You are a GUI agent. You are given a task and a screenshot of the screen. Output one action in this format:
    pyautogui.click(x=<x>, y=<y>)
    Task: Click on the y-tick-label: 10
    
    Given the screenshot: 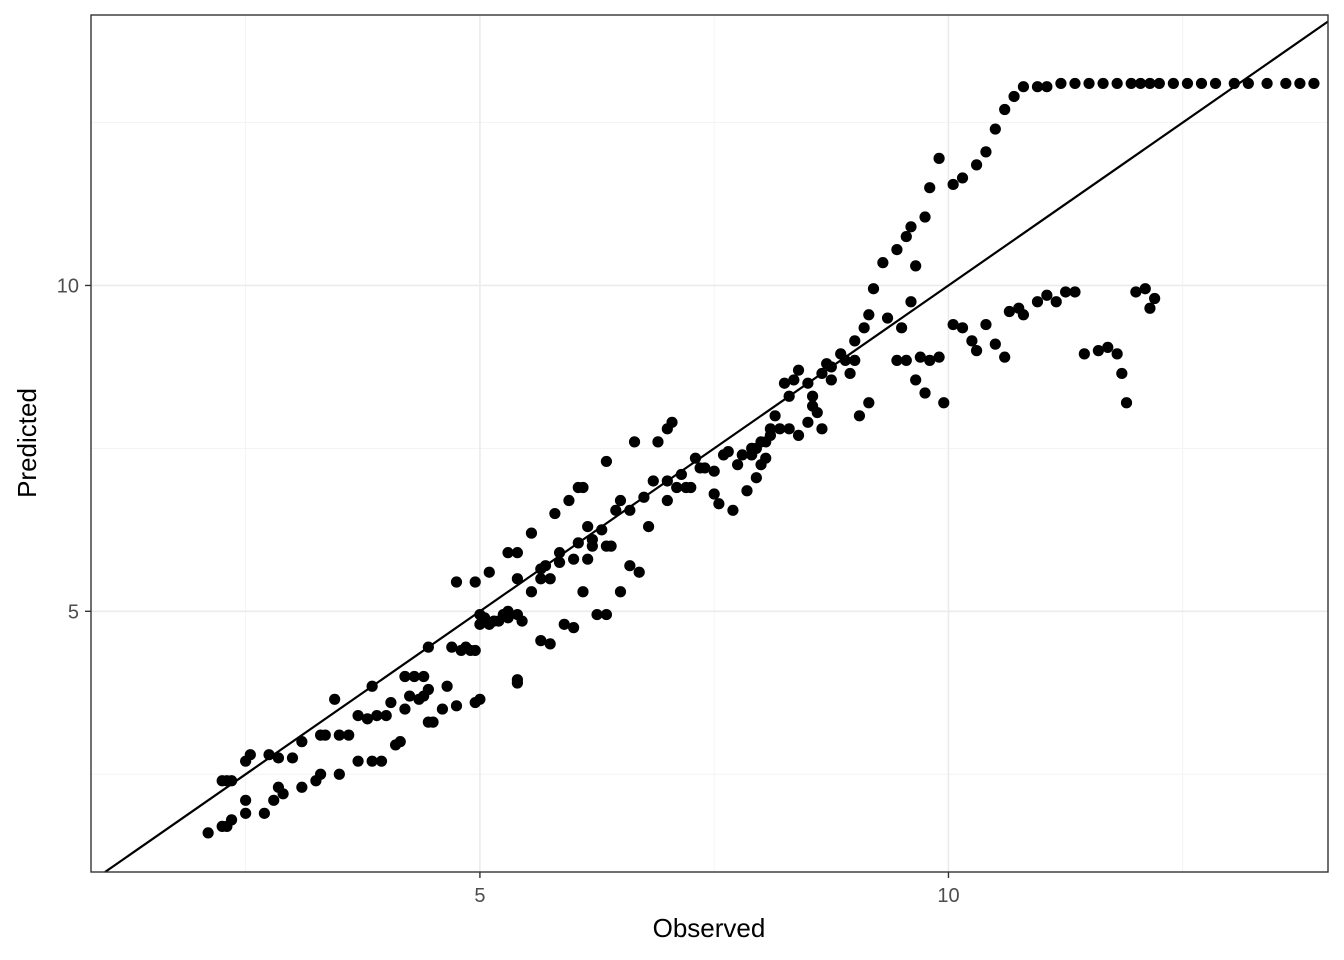 What is the action you would take?
    pyautogui.click(x=68, y=286)
    